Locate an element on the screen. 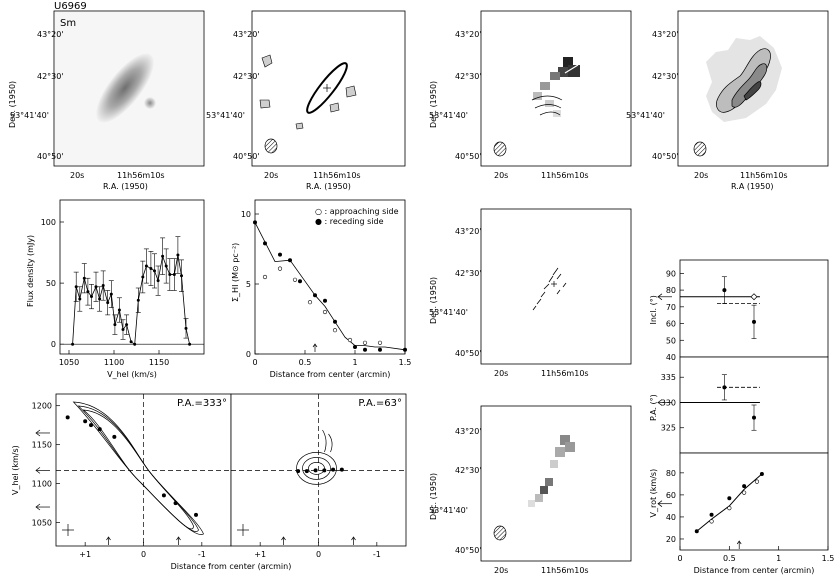  inclination-point is located at coordinates (724, 290).